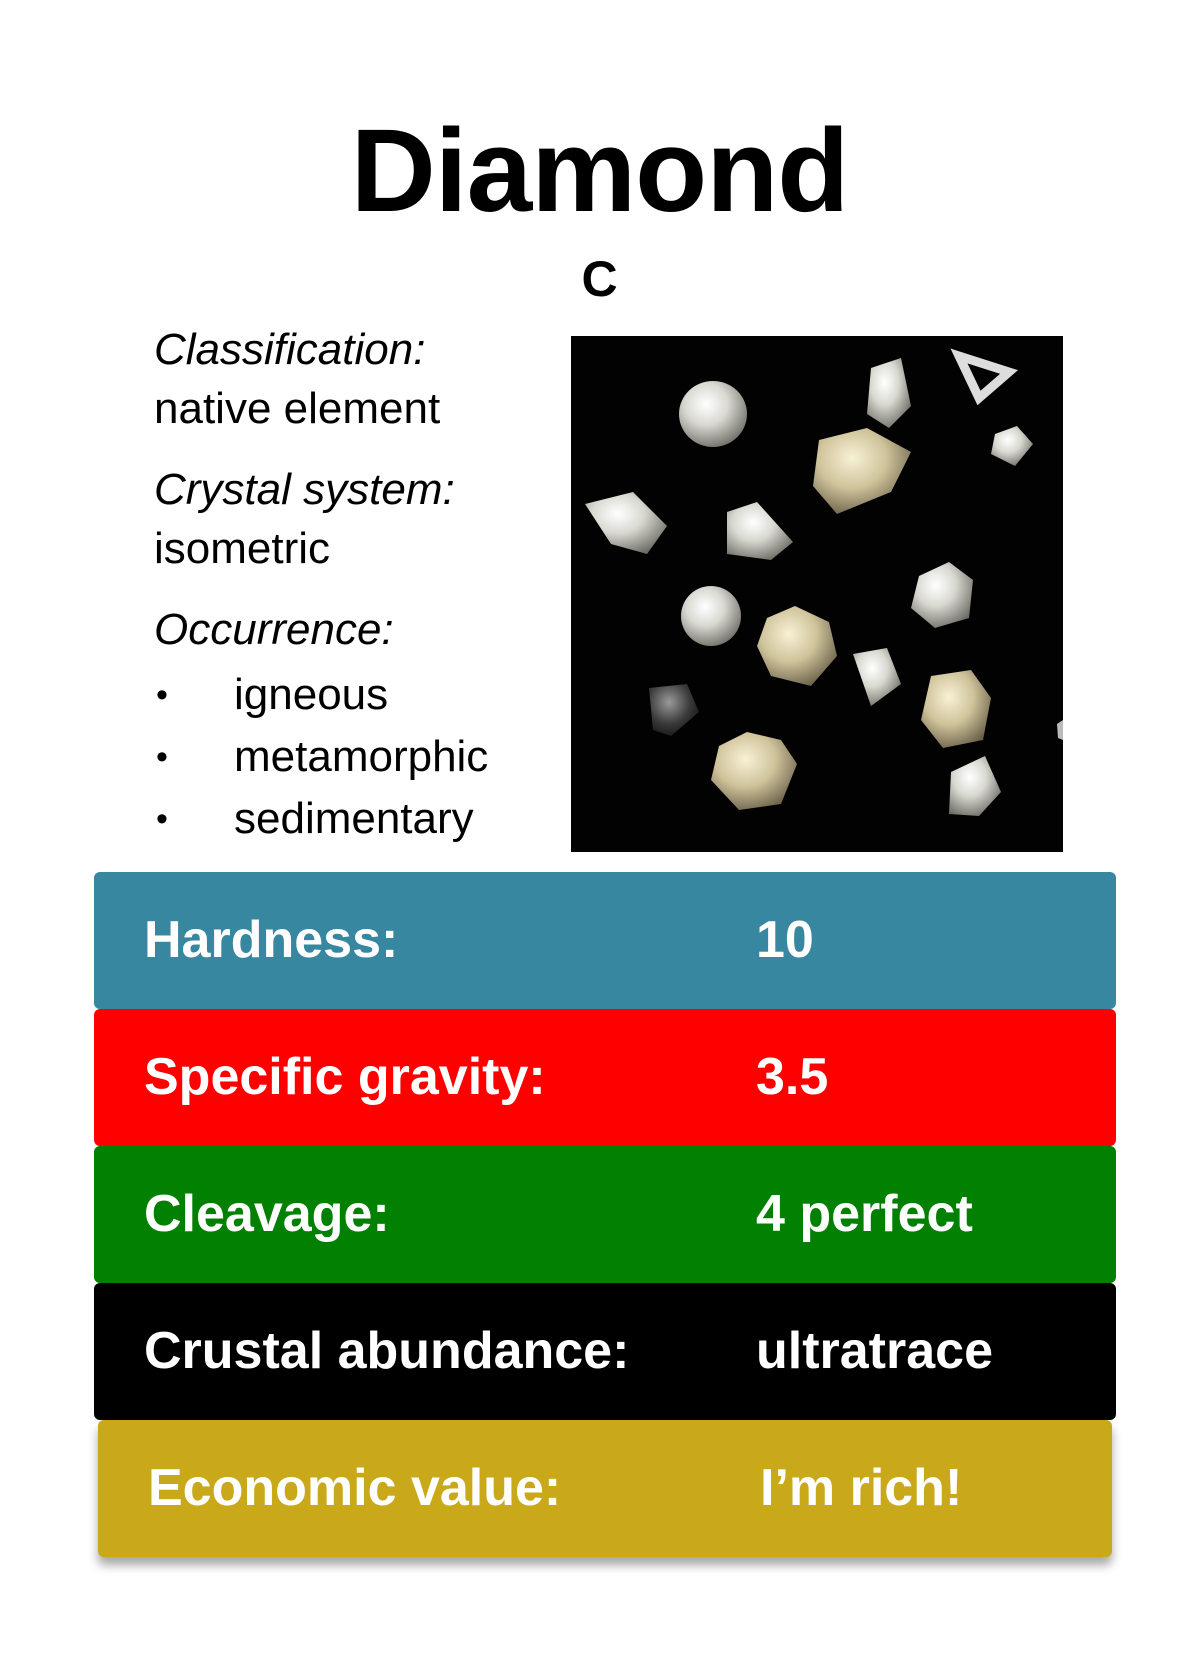 This screenshot has height=1679, width=1199. I want to click on occurrence-item-text: sedimentary, so click(354, 818).